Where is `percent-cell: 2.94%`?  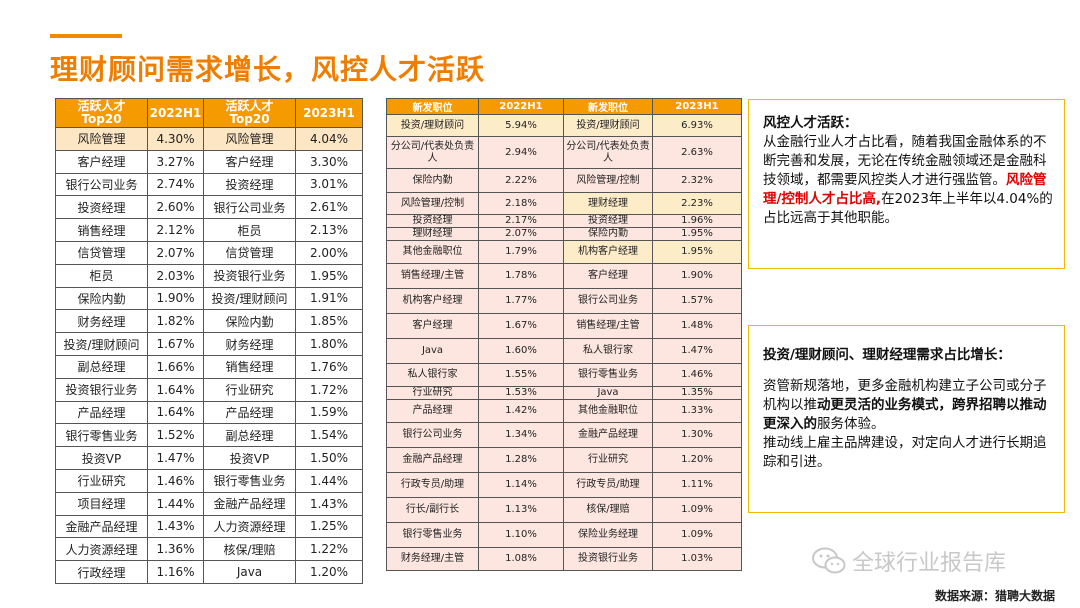 percent-cell: 2.94% is located at coordinates (521, 152).